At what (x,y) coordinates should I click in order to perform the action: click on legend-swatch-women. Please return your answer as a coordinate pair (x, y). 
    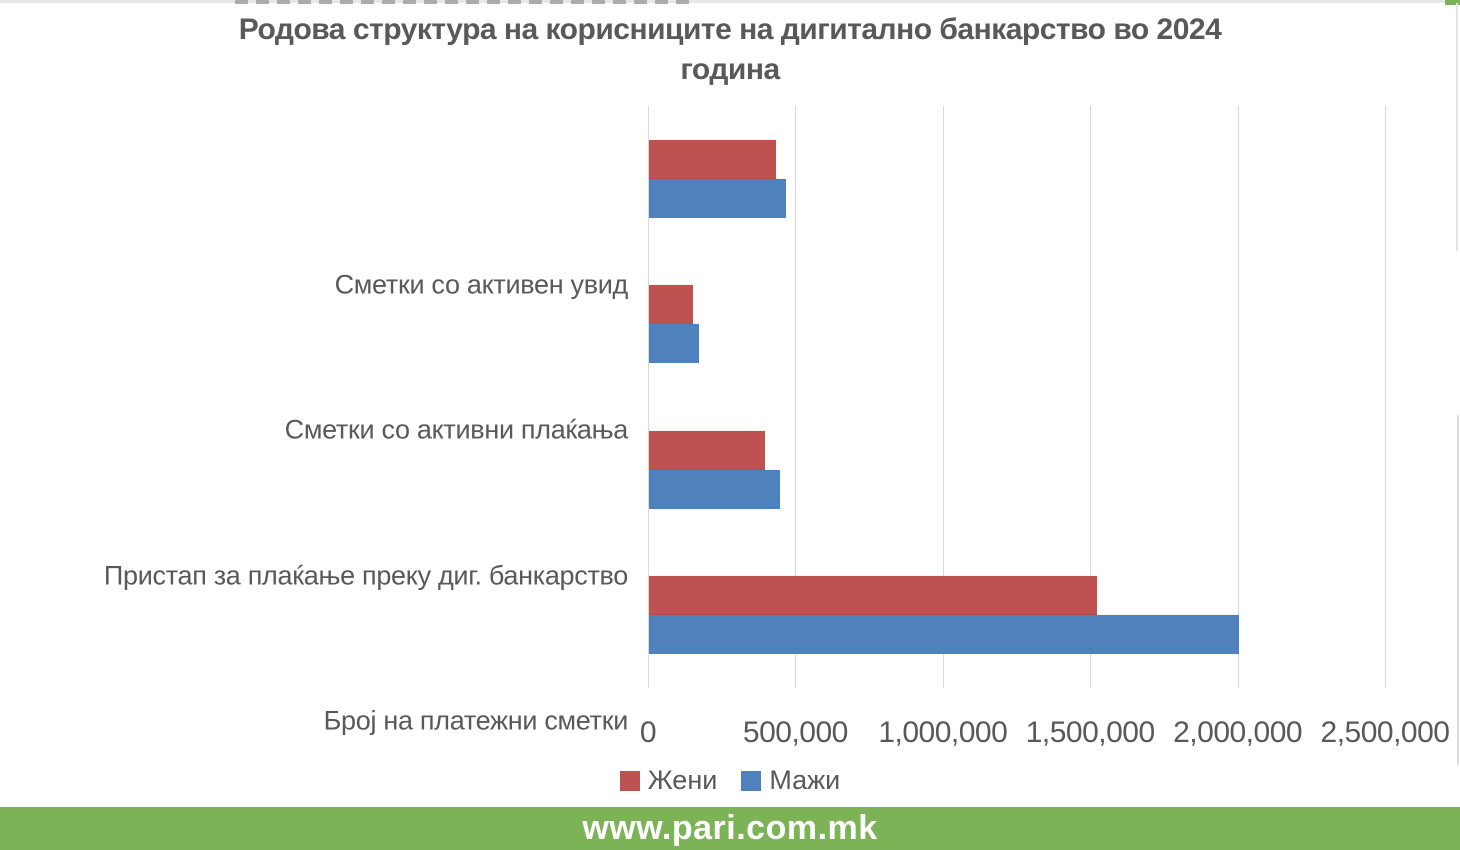
    Looking at the image, I should click on (629, 780).